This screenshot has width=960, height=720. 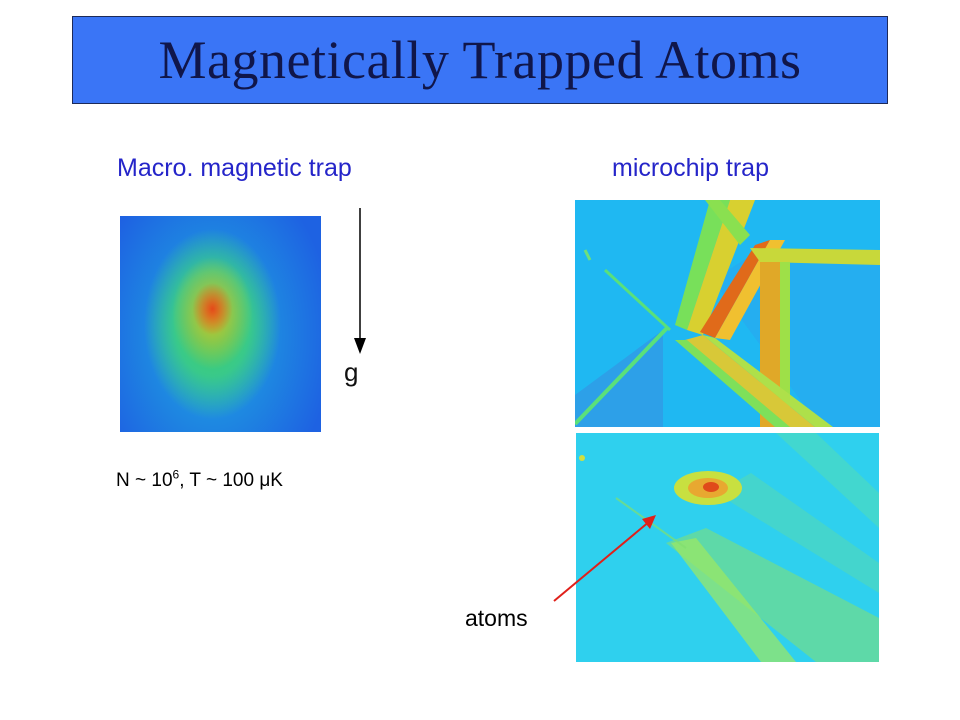 What do you see at coordinates (144, 480) in the screenshot?
I see `stats-prefix: N ~ 10` at bounding box center [144, 480].